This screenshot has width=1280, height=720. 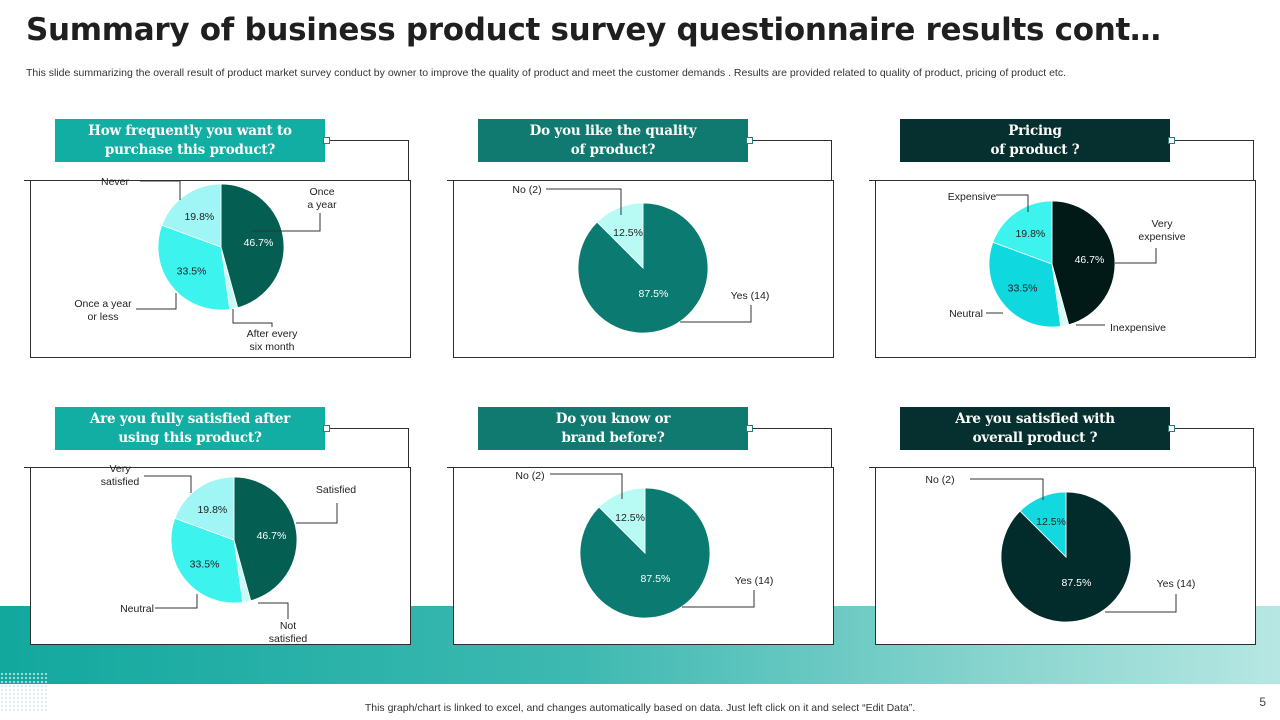 What do you see at coordinates (613, 437) in the screenshot?
I see `chart-title-line: brand before?` at bounding box center [613, 437].